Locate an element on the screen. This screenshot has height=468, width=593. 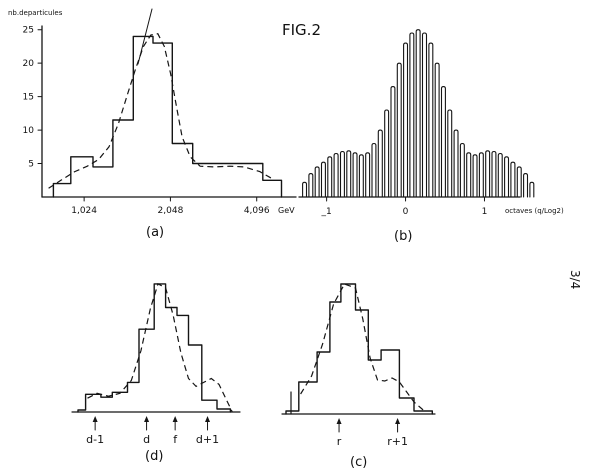
panel-a-caption: (a) is located at coordinates (155, 232).